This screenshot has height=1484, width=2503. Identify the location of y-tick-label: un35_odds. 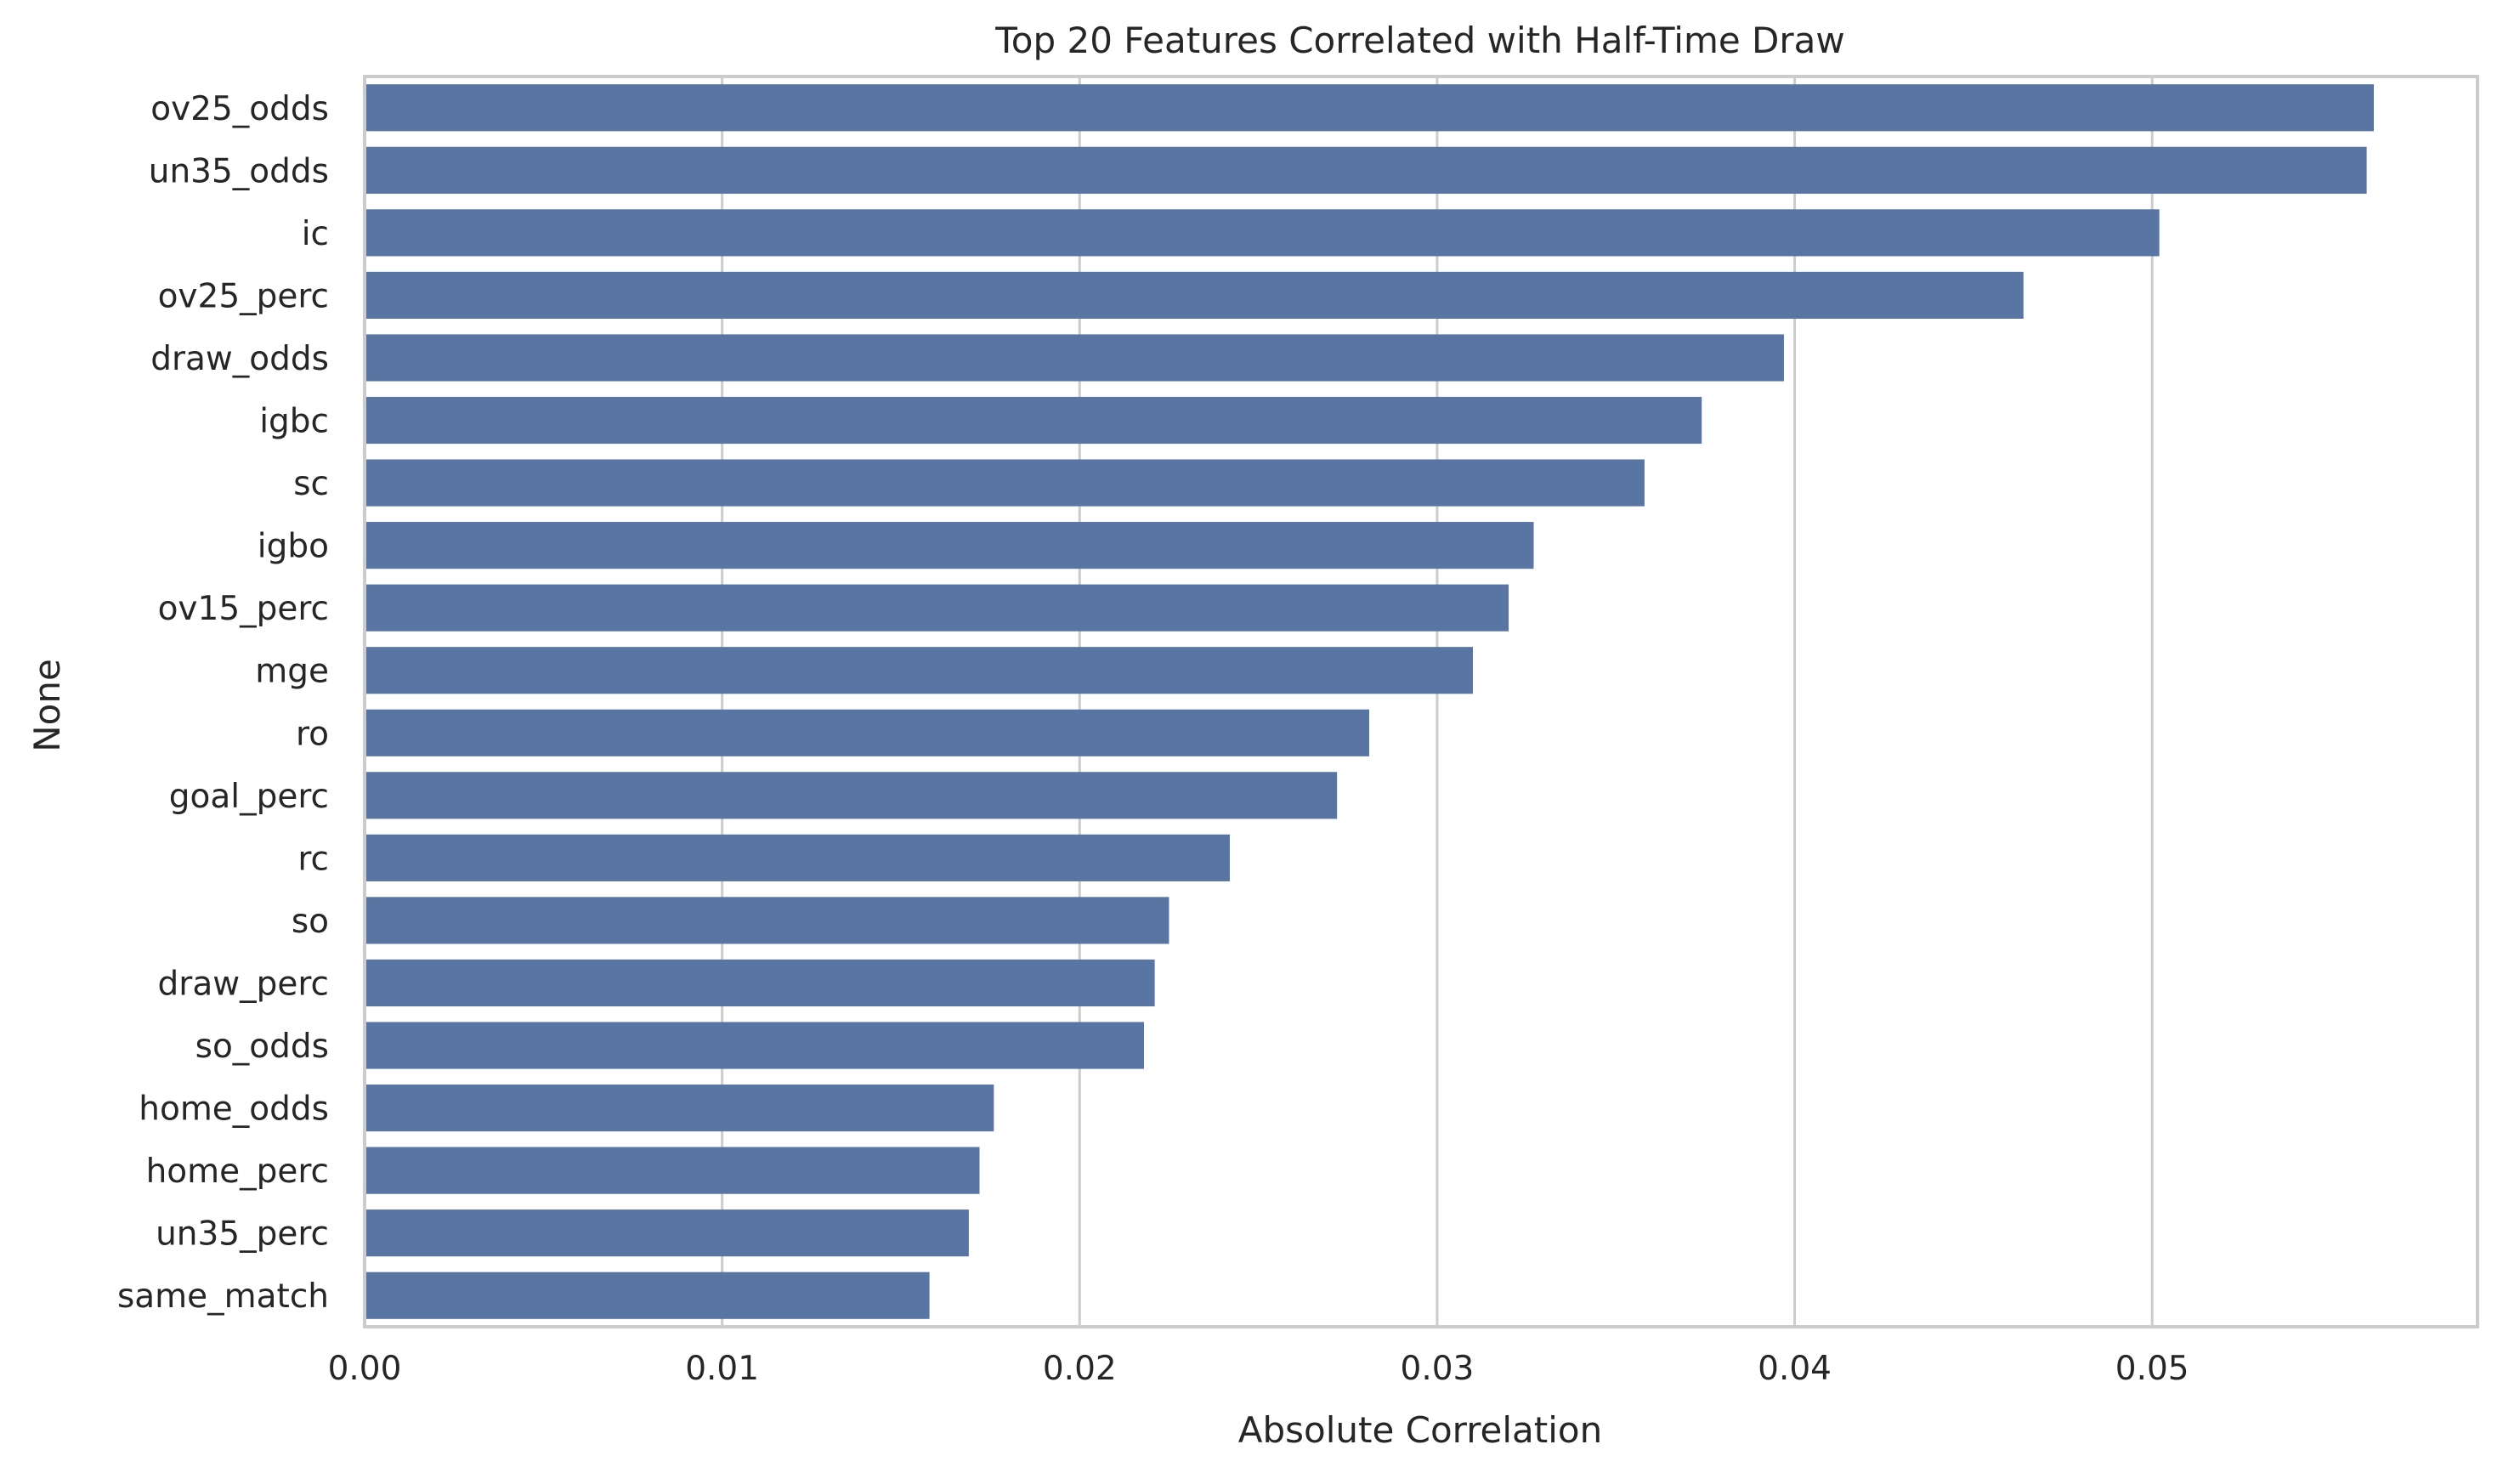
(239, 171).